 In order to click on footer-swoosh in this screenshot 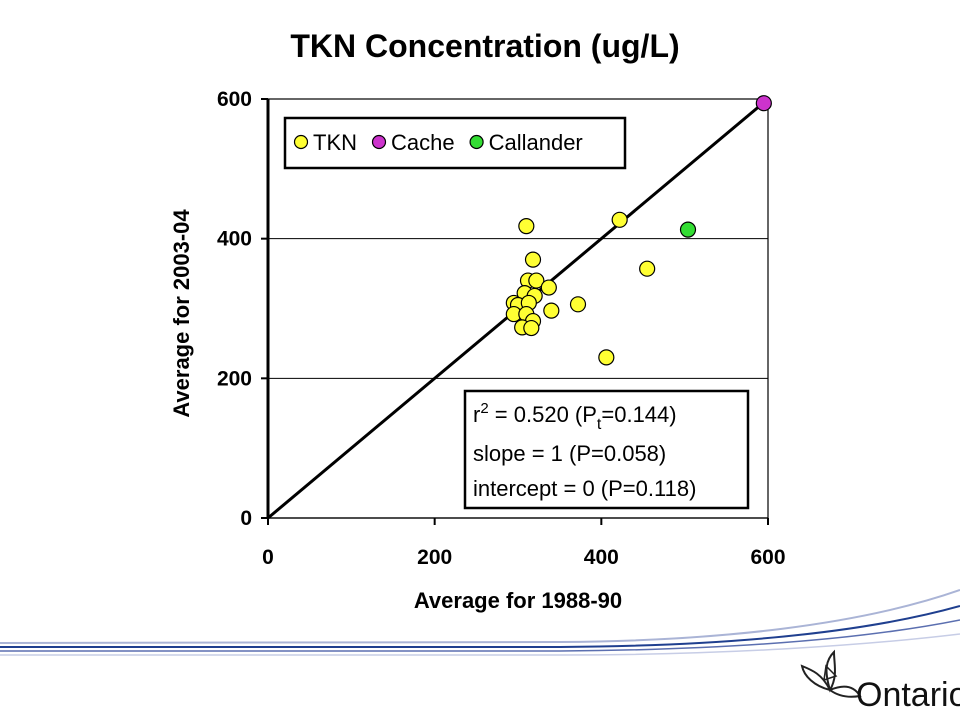, I will do `click(480, 622)`.